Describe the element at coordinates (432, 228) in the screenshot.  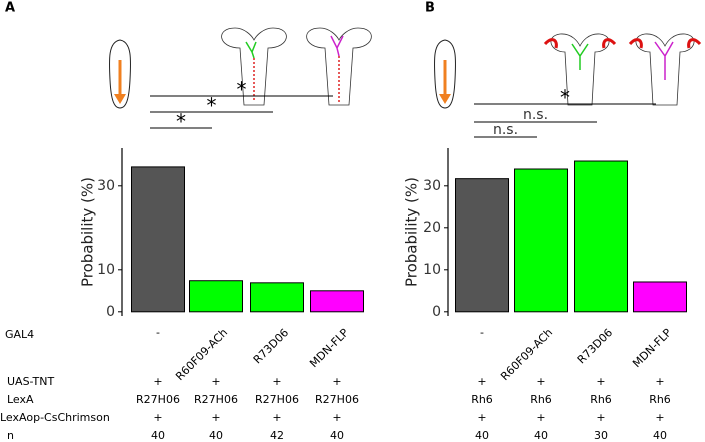
I see `y-tick-label: 20` at that location.